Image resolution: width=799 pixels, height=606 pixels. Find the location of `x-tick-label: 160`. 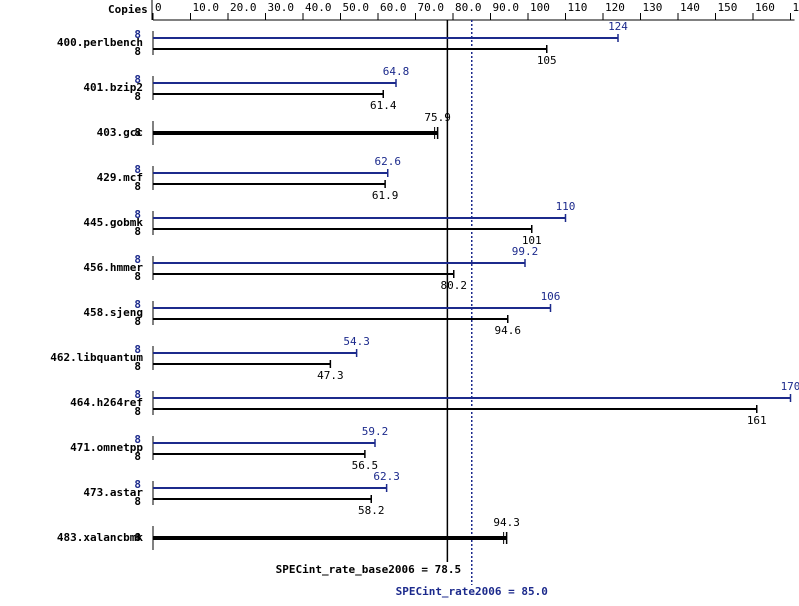

x-tick-label: 160 is located at coordinates (765, 7).